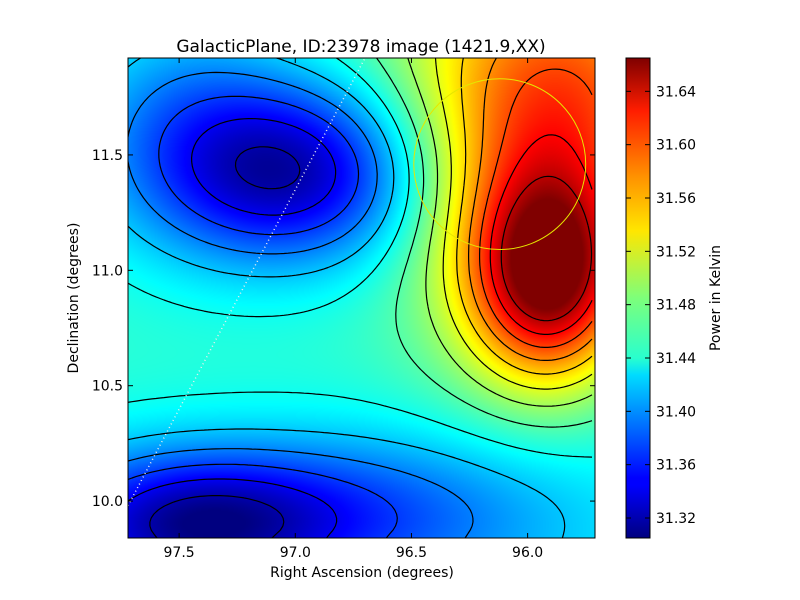  Describe the element at coordinates (676, 199) in the screenshot. I see `colorbar-tick-label: 31.56` at that location.